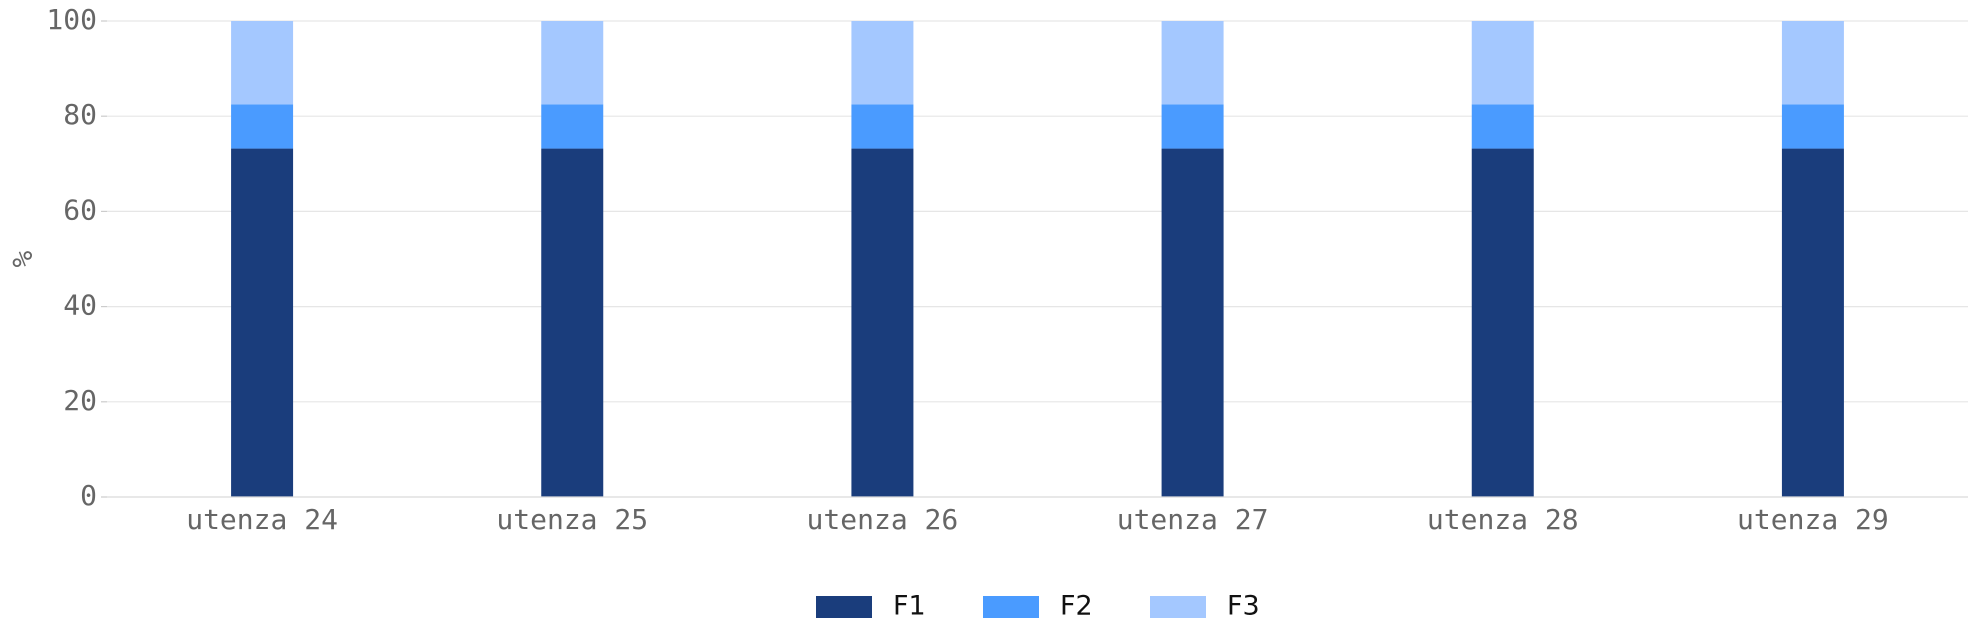  What do you see at coordinates (80, 400) in the screenshot?
I see `y-tick-label: 20` at bounding box center [80, 400].